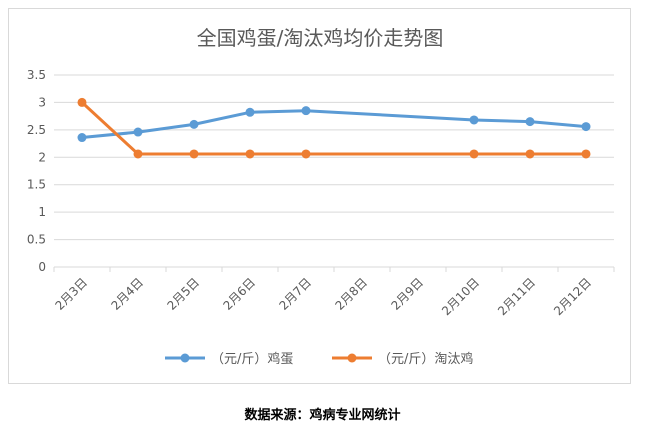 Image resolution: width=645 pixels, height=439 pixels. Describe the element at coordinates (183, 294) in the screenshot. I see `x-tick-label: 2月5日` at that location.